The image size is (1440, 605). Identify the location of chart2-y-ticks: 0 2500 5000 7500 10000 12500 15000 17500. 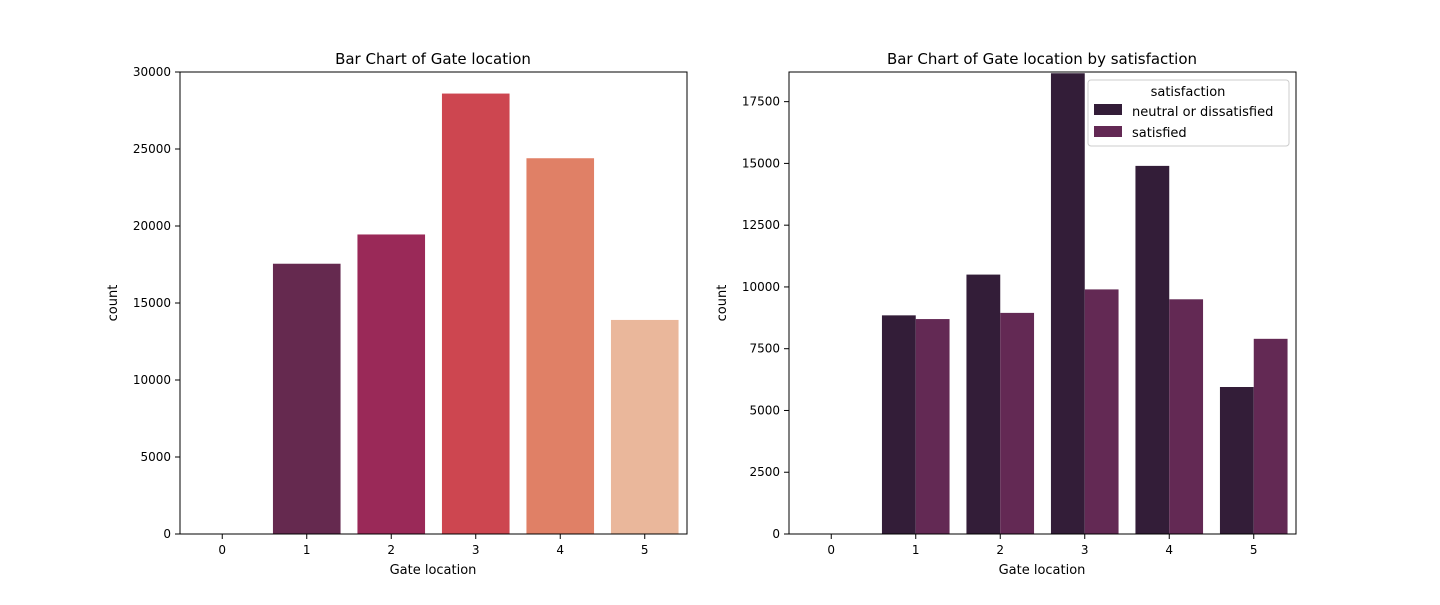
(765, 318).